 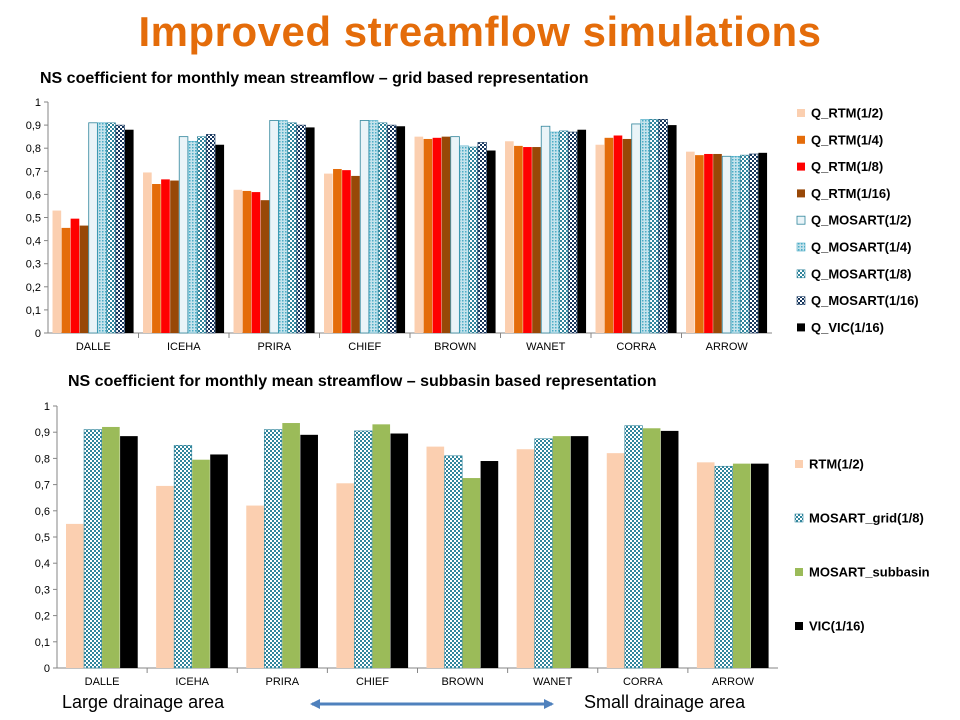 I want to click on bar-q-rtm-1-4-iceha, so click(x=156, y=258).